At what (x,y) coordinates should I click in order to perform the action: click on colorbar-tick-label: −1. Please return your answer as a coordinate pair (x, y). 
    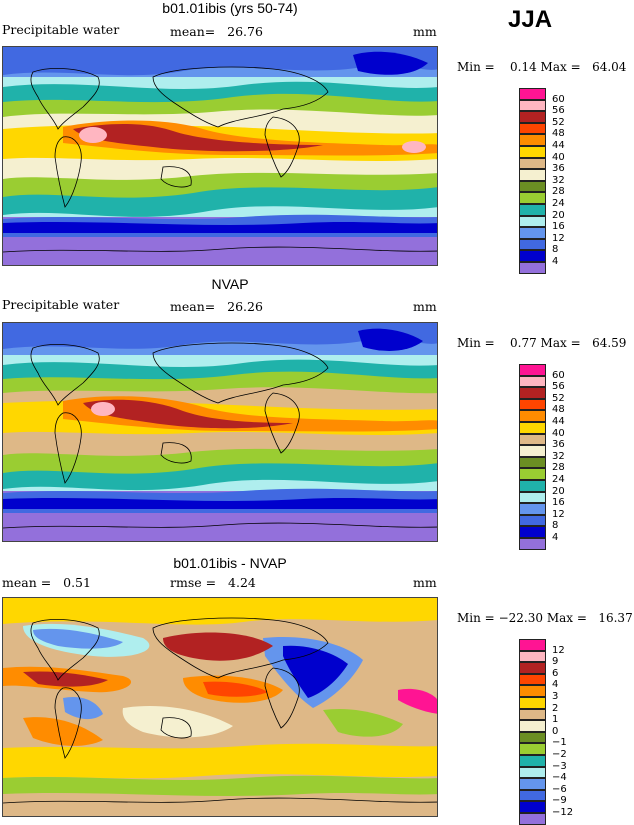
    Looking at the image, I should click on (559, 743).